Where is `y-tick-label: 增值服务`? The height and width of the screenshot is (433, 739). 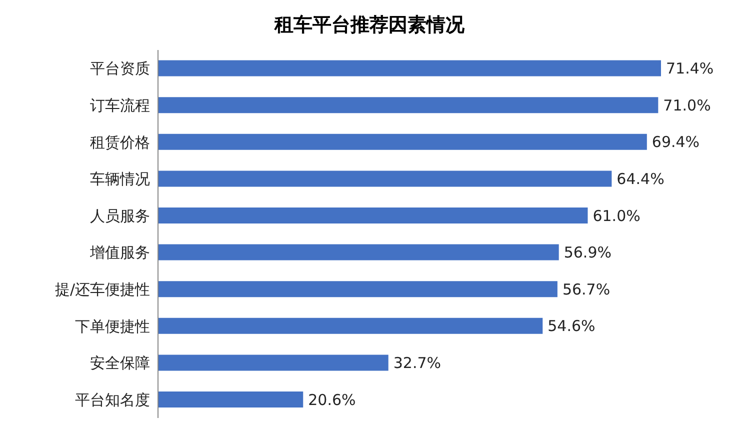 y-tick-label: 增值服务 is located at coordinates (119, 253).